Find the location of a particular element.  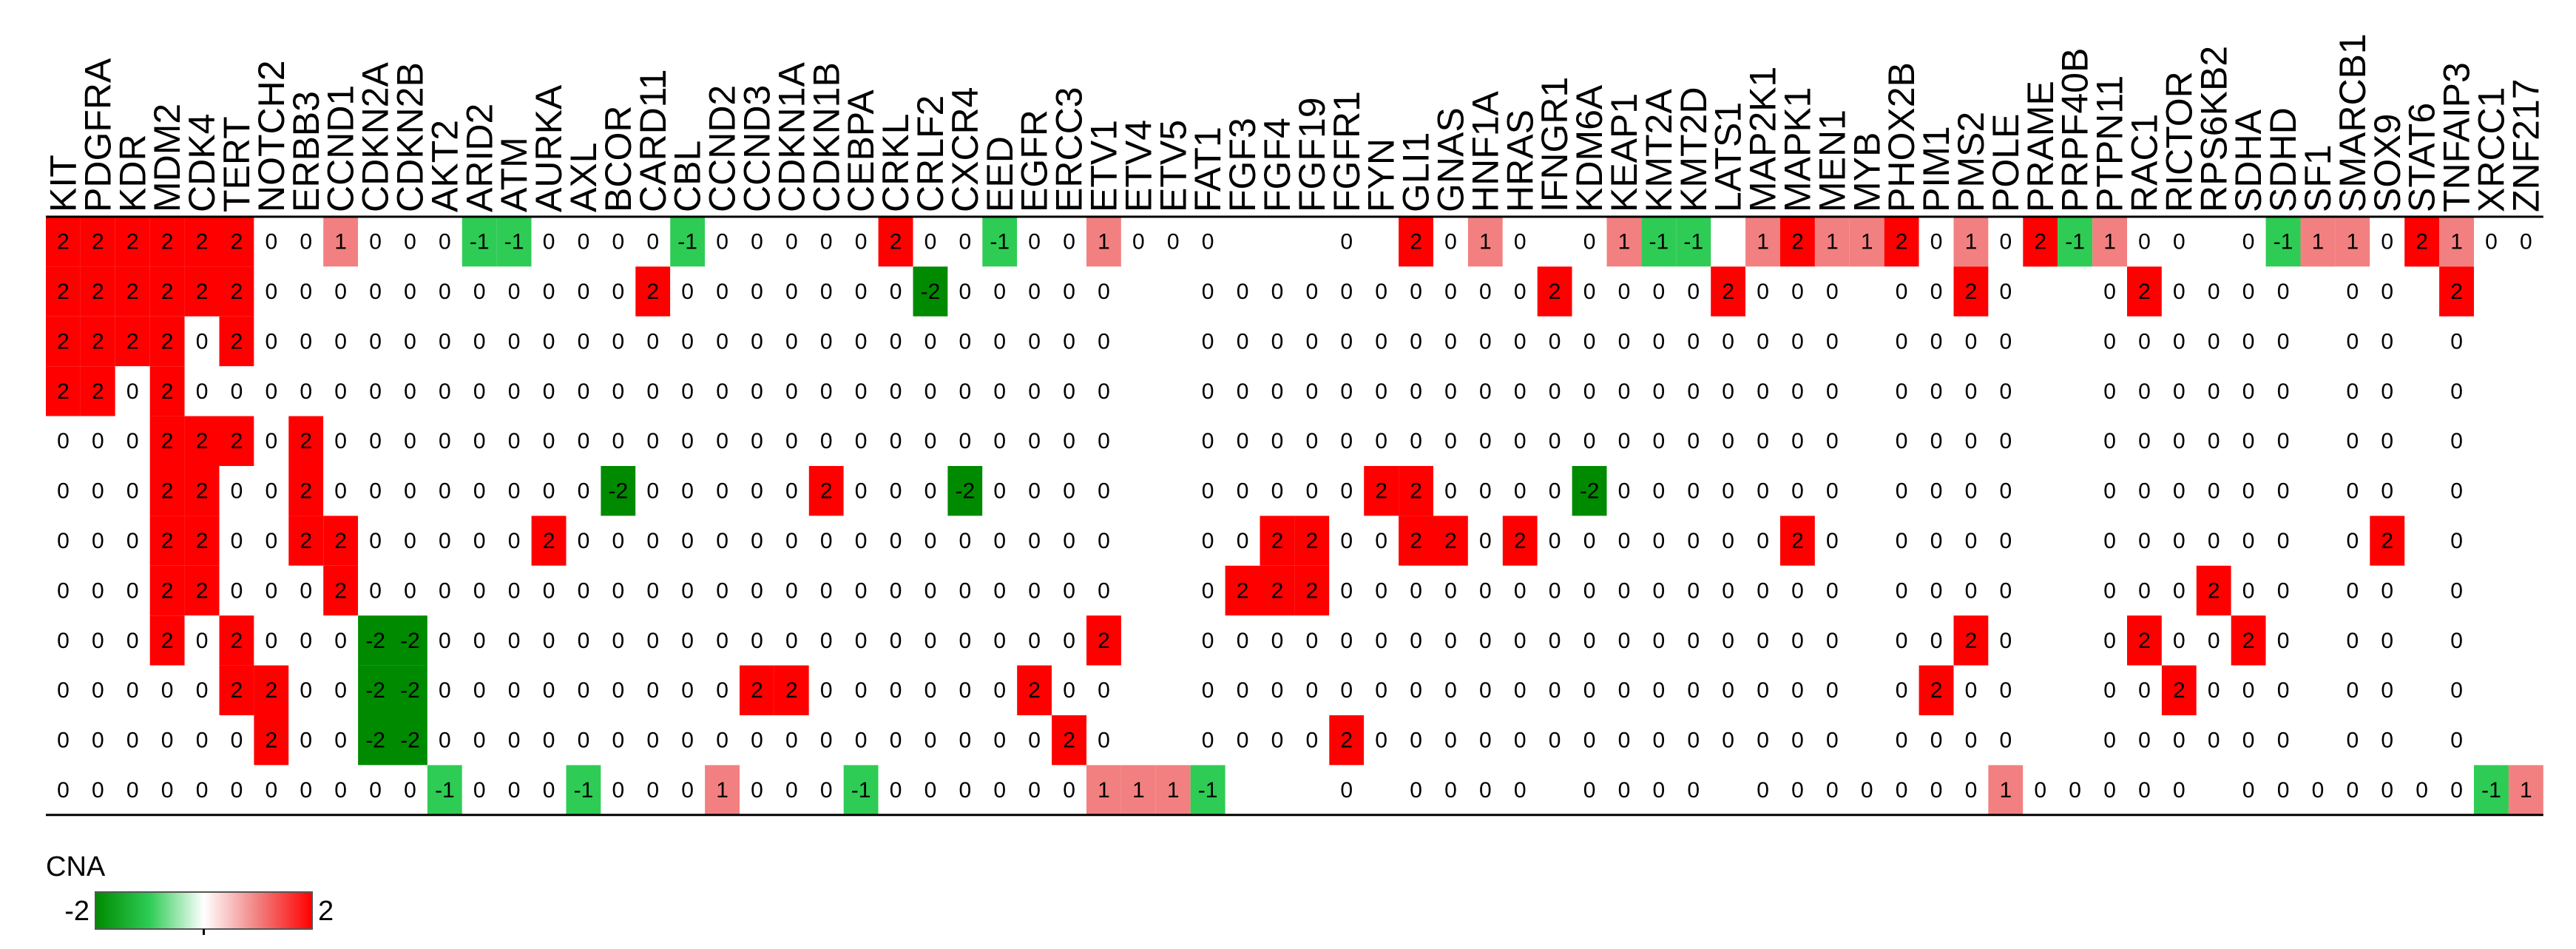

column-label: ZNF217 is located at coordinates (2525, 145).